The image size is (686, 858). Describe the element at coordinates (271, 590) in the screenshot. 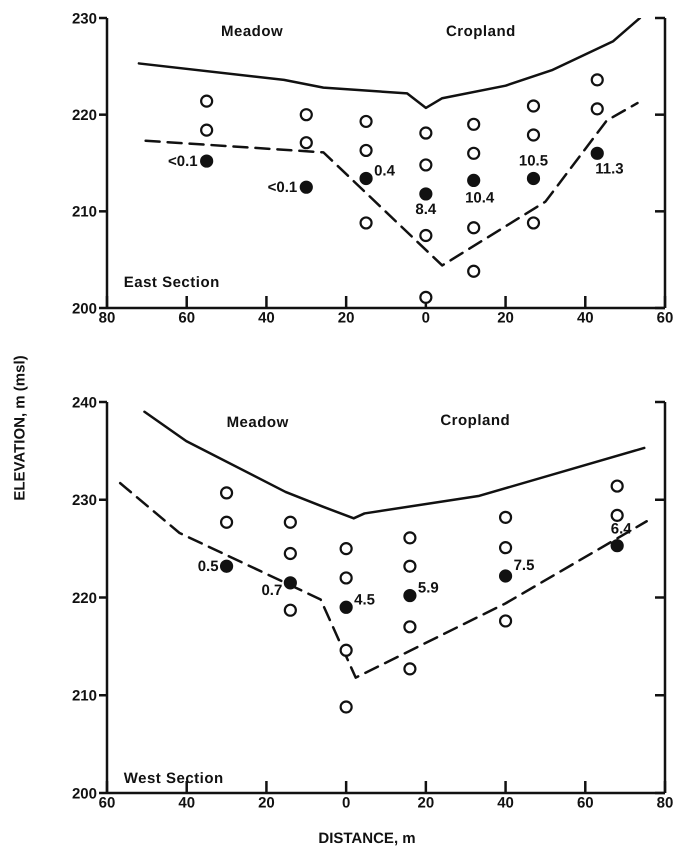

I see `annotation: 0.7` at that location.